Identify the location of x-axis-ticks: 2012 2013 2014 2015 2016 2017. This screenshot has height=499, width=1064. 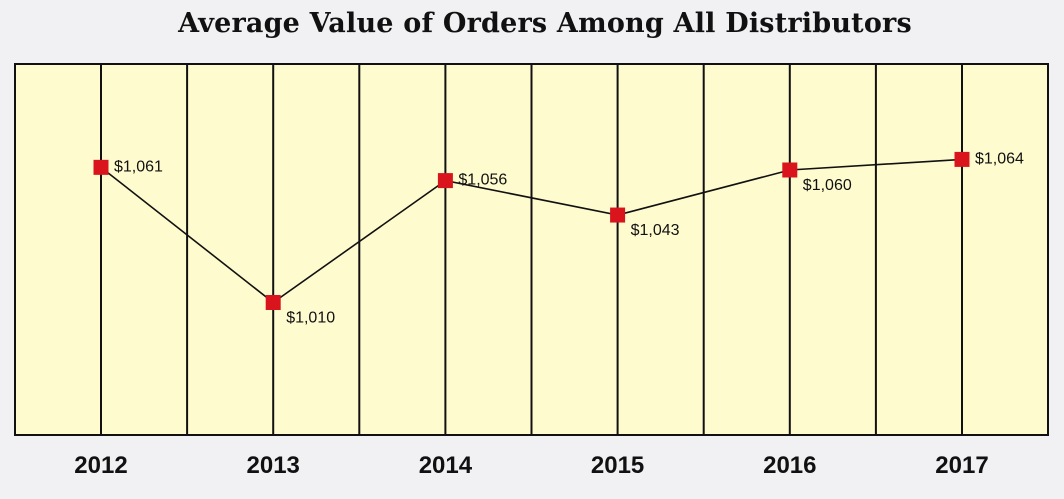
(531, 465).